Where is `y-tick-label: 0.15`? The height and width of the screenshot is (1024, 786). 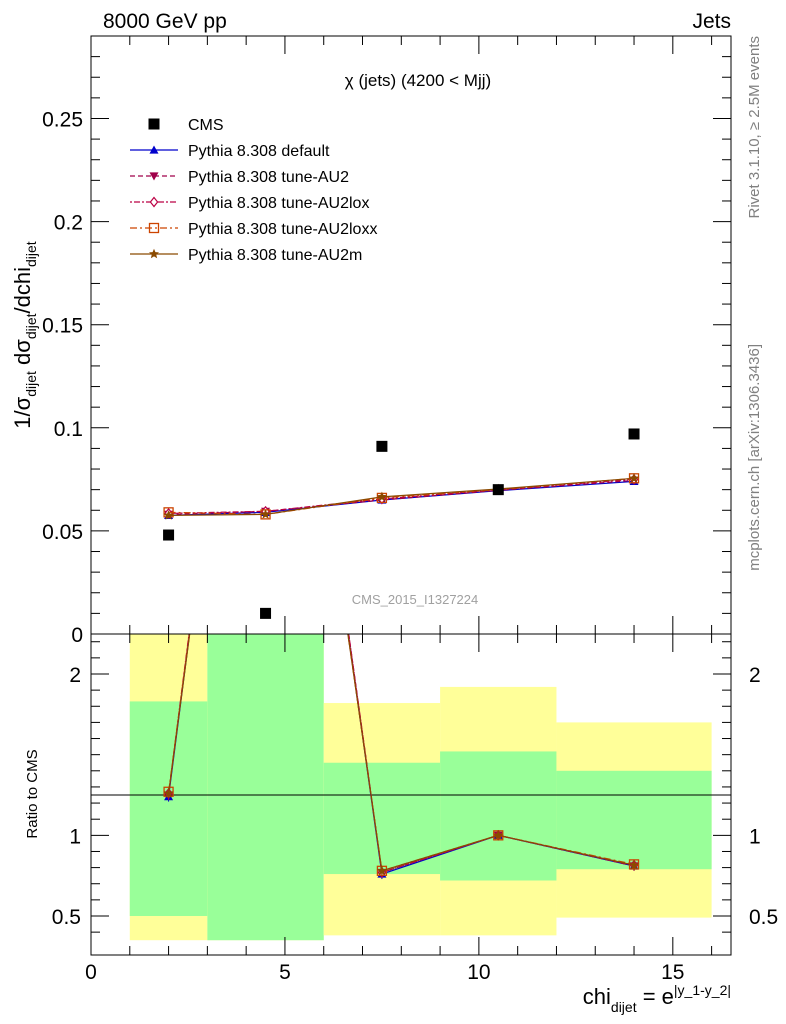
y-tick-label: 0.15 is located at coordinates (62, 326).